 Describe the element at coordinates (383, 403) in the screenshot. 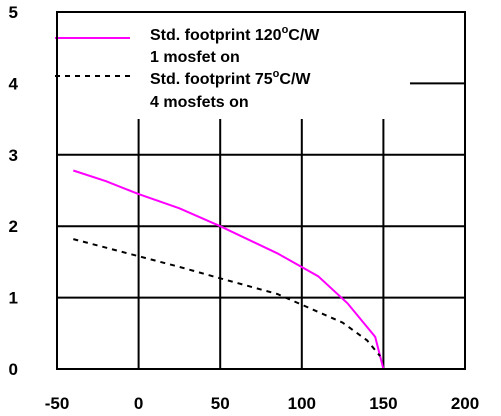

I see `x-tick-label: 150` at that location.